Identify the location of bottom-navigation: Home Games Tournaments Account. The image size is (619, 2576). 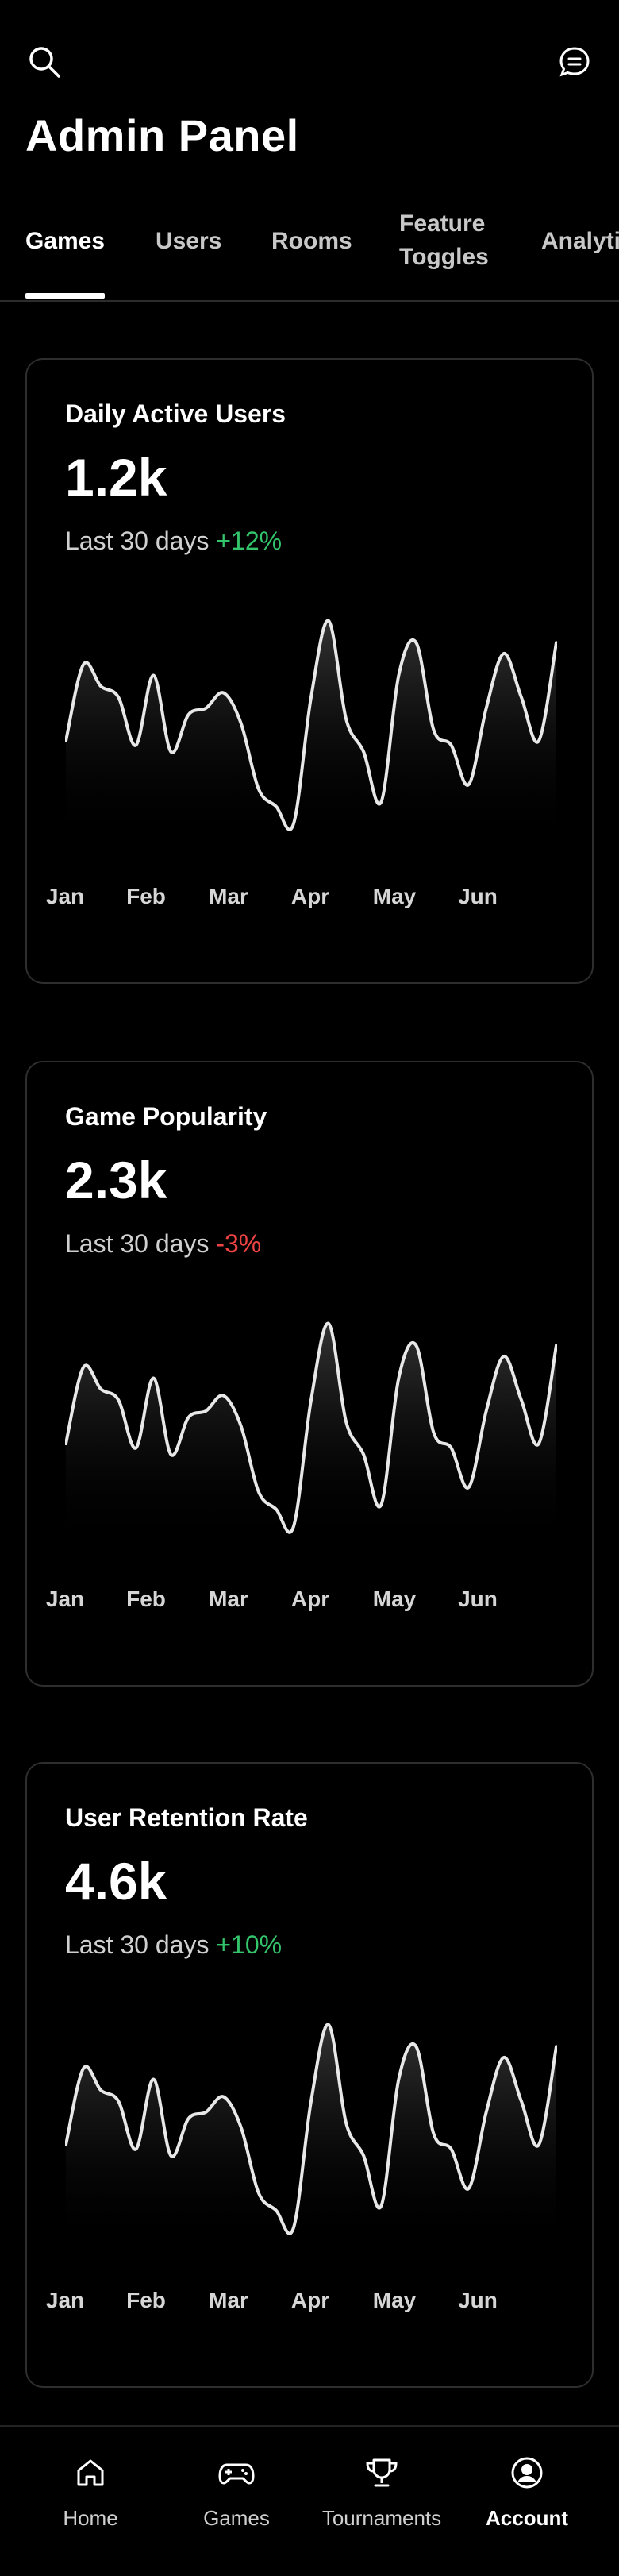
(309, 2500).